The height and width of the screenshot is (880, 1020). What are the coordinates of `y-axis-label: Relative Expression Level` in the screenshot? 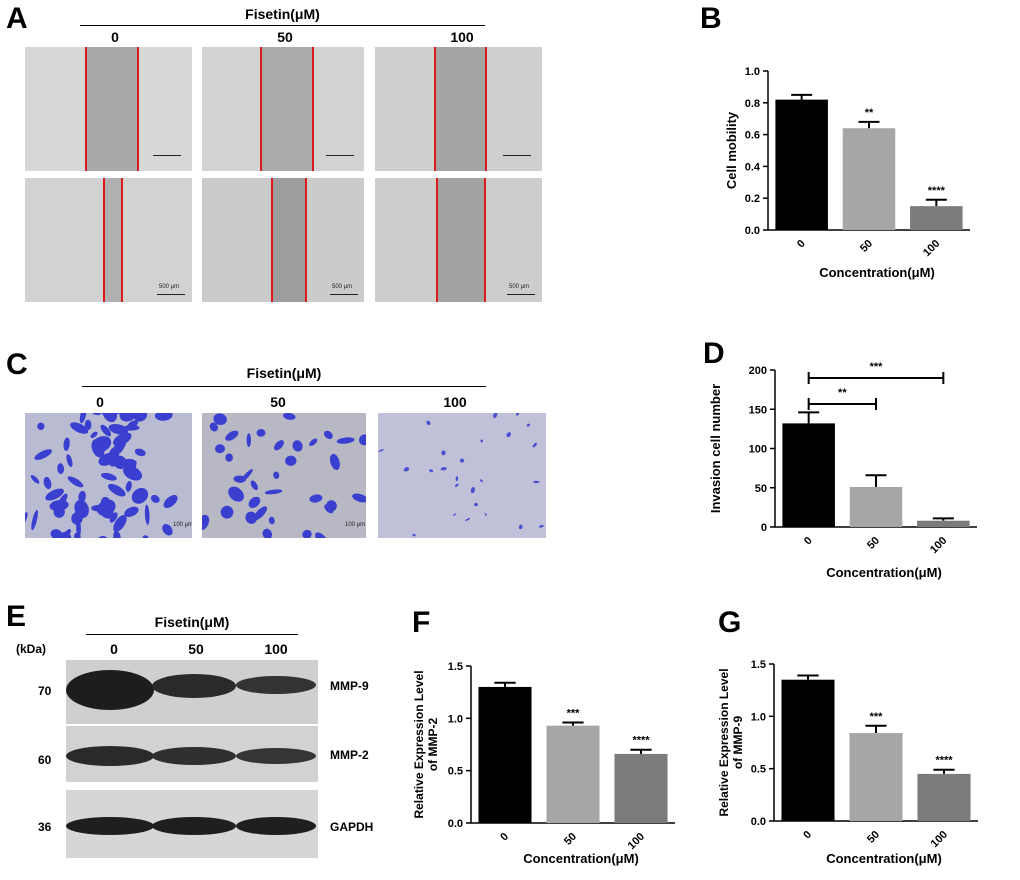 It's located at (419, 744).